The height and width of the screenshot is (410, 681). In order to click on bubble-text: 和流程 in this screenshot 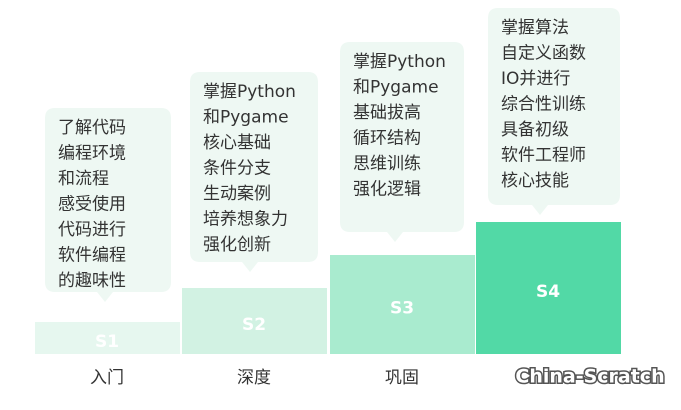, I will do `click(83, 179)`.